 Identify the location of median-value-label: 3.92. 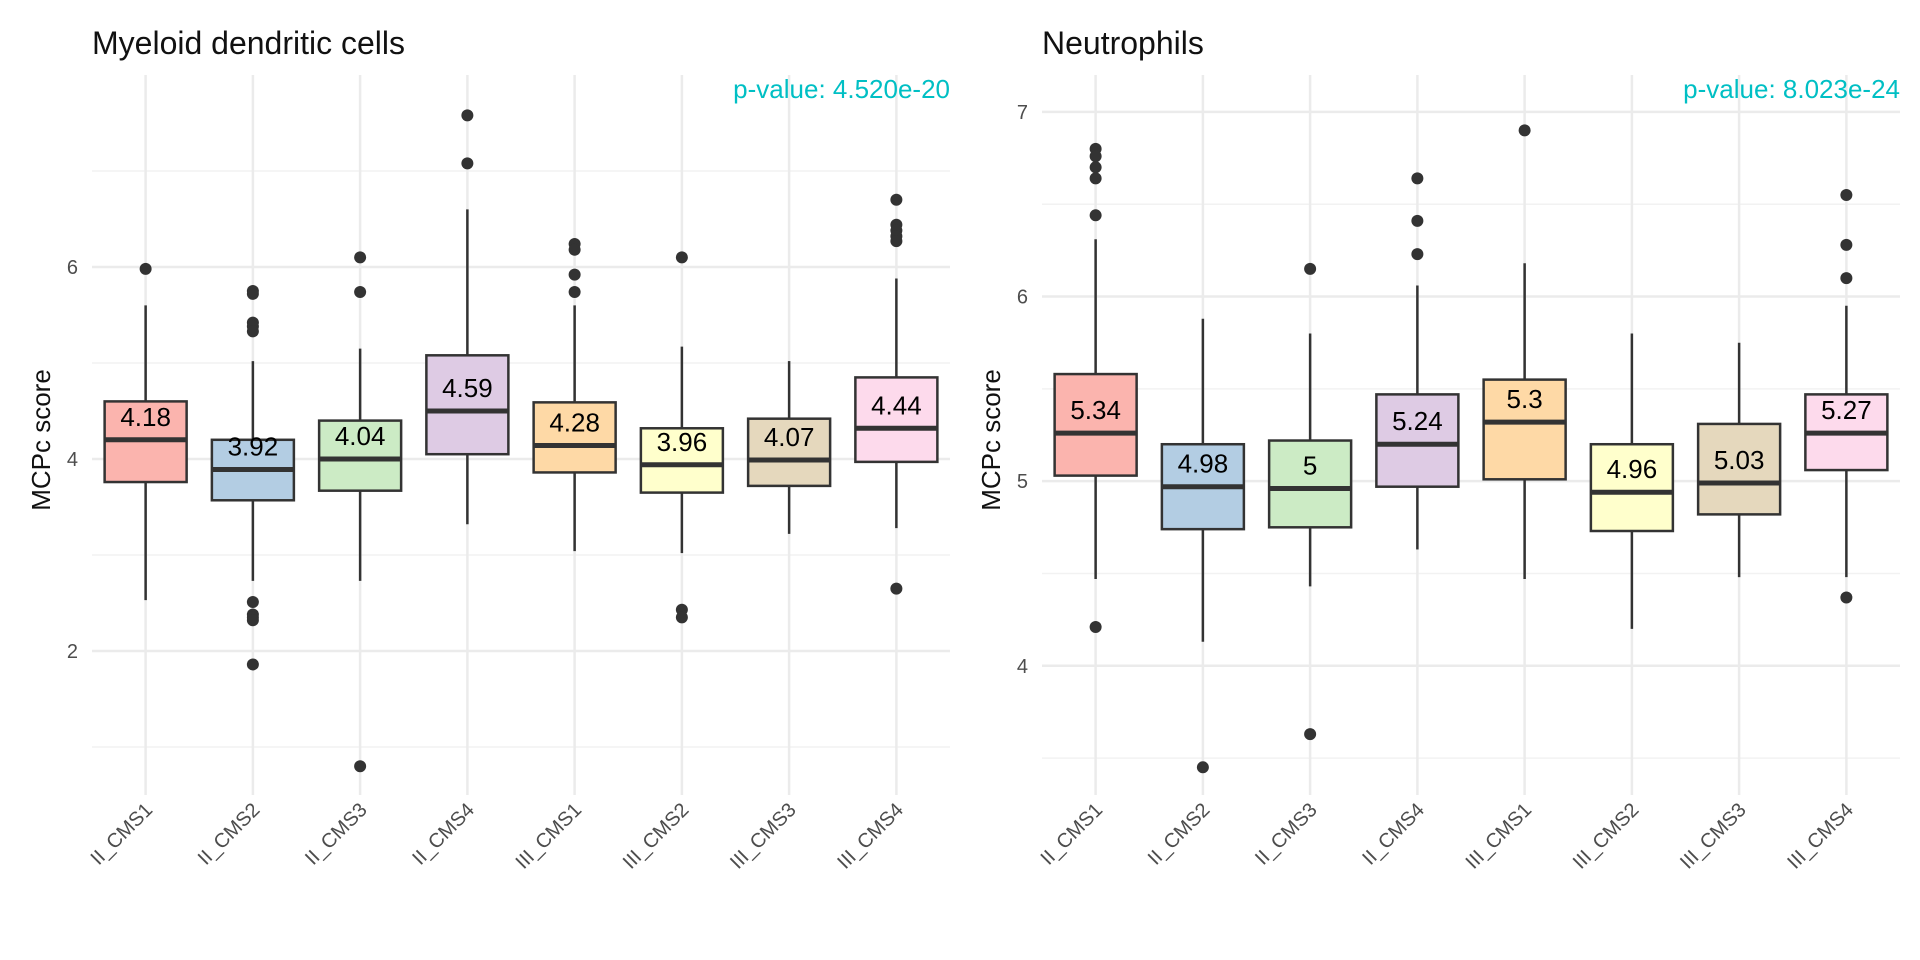
(253, 447).